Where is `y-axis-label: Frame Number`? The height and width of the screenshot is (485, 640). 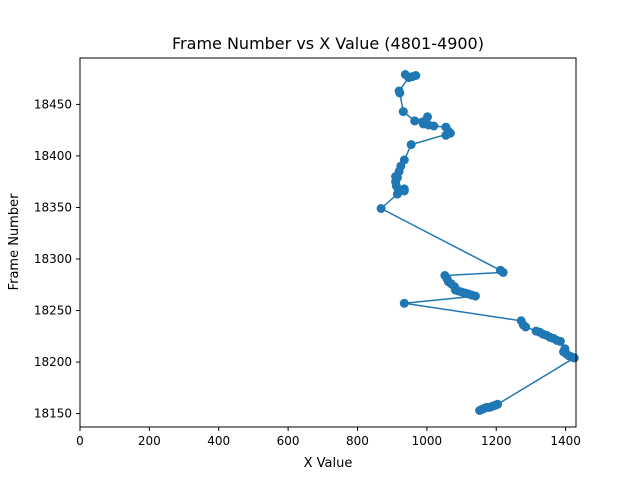 y-axis-label: Frame Number is located at coordinates (14, 242).